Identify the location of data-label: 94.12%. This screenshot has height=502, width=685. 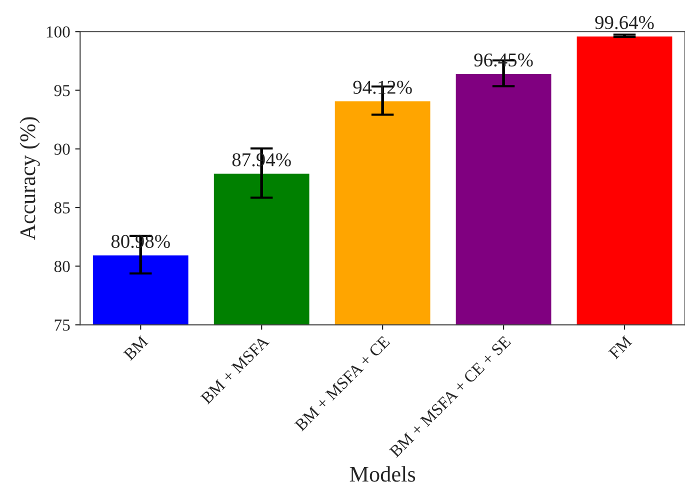
(382, 87).